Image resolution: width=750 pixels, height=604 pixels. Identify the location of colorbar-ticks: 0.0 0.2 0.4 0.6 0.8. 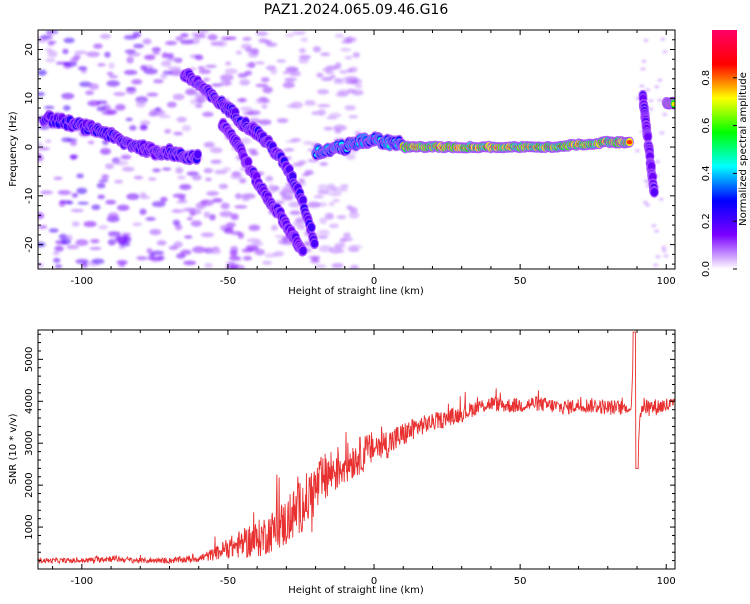
(719, 173).